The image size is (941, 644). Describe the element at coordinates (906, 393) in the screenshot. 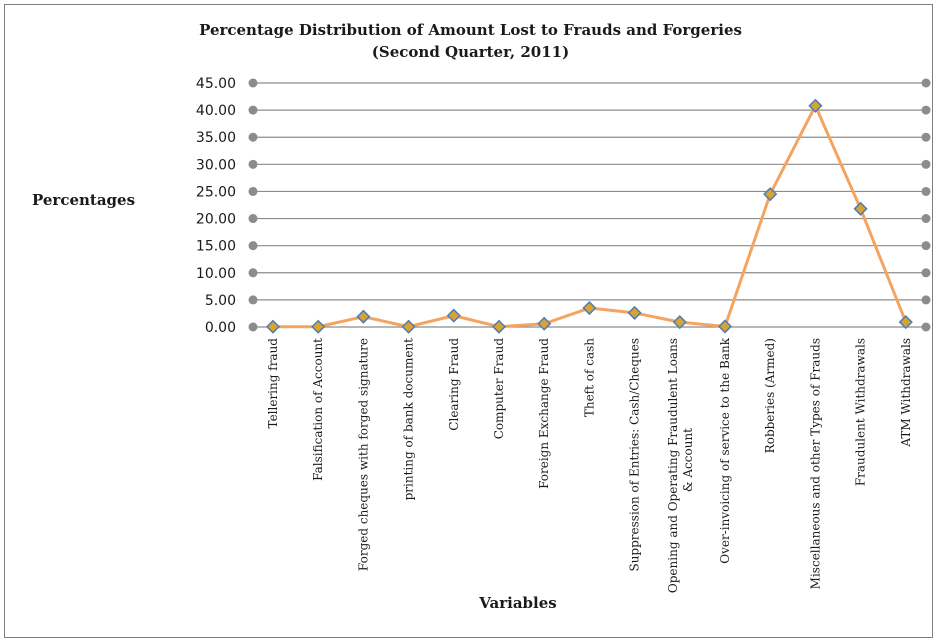

I see `x-tick-label: ATM Withdrawals` at that location.